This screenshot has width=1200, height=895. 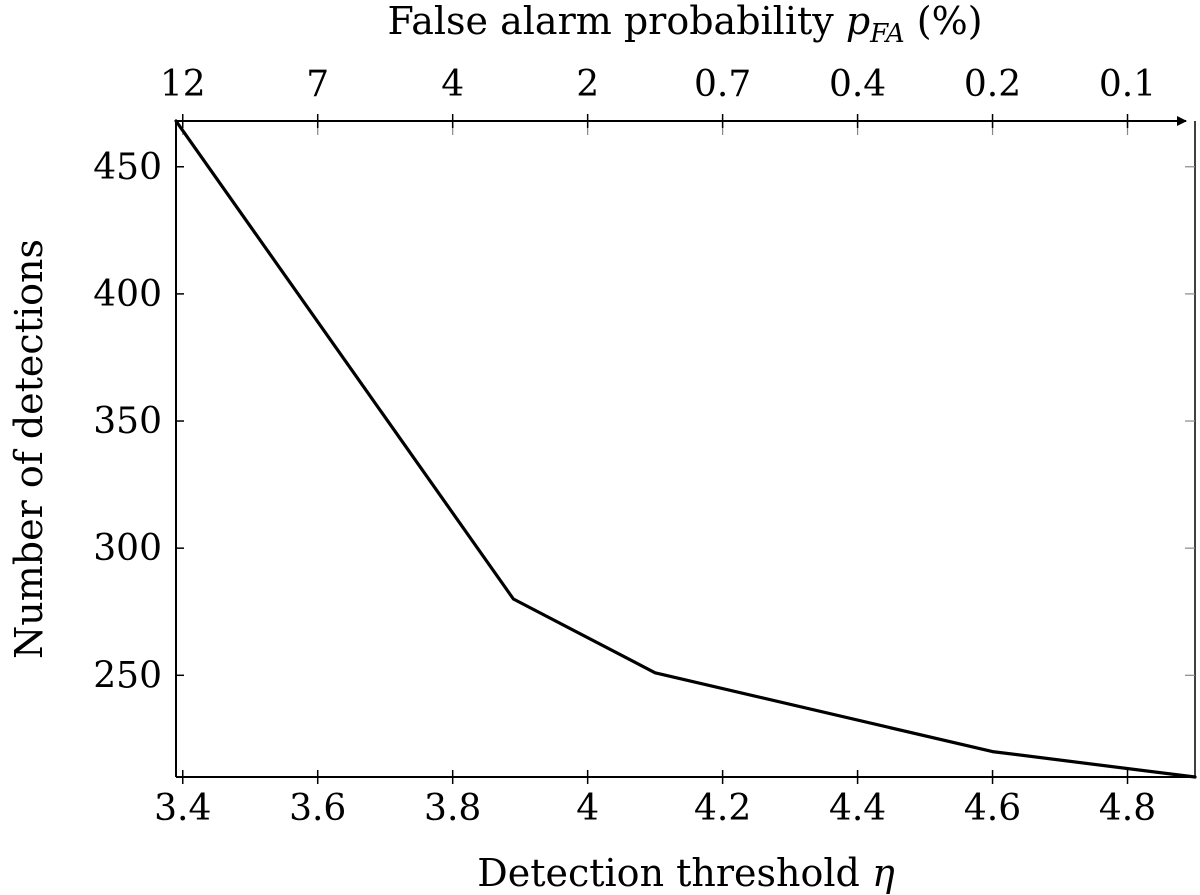 I want to click on top-tick-label: 0.1, so click(x=1127, y=84).